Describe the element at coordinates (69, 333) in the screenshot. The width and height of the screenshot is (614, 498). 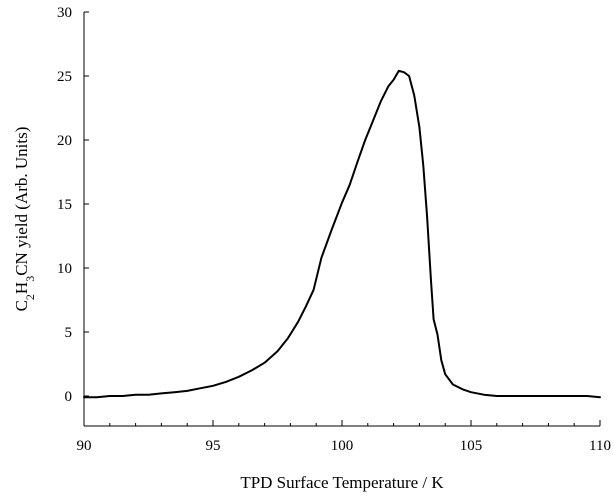
I see `y-tick-label: 5` at that location.